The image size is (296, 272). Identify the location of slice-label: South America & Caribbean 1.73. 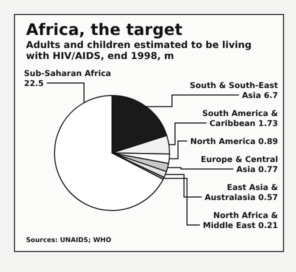
(240, 118).